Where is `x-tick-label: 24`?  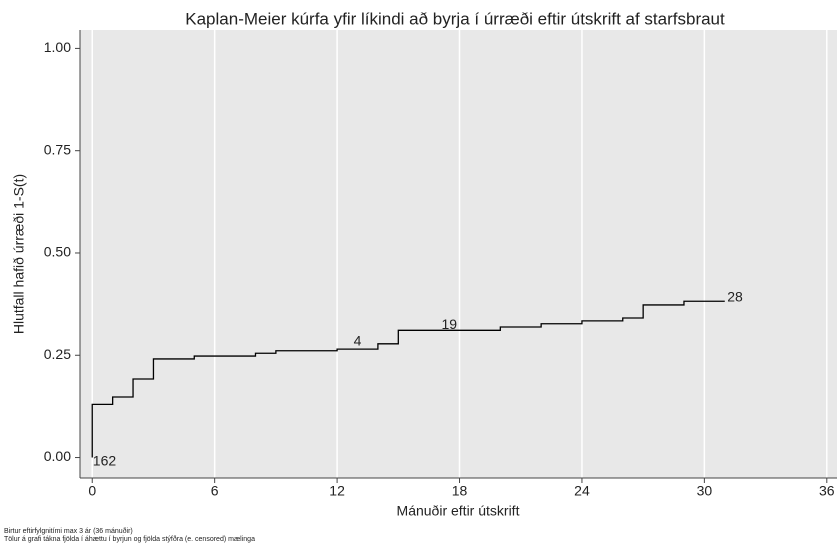
x-tick-label: 24 is located at coordinates (582, 491).